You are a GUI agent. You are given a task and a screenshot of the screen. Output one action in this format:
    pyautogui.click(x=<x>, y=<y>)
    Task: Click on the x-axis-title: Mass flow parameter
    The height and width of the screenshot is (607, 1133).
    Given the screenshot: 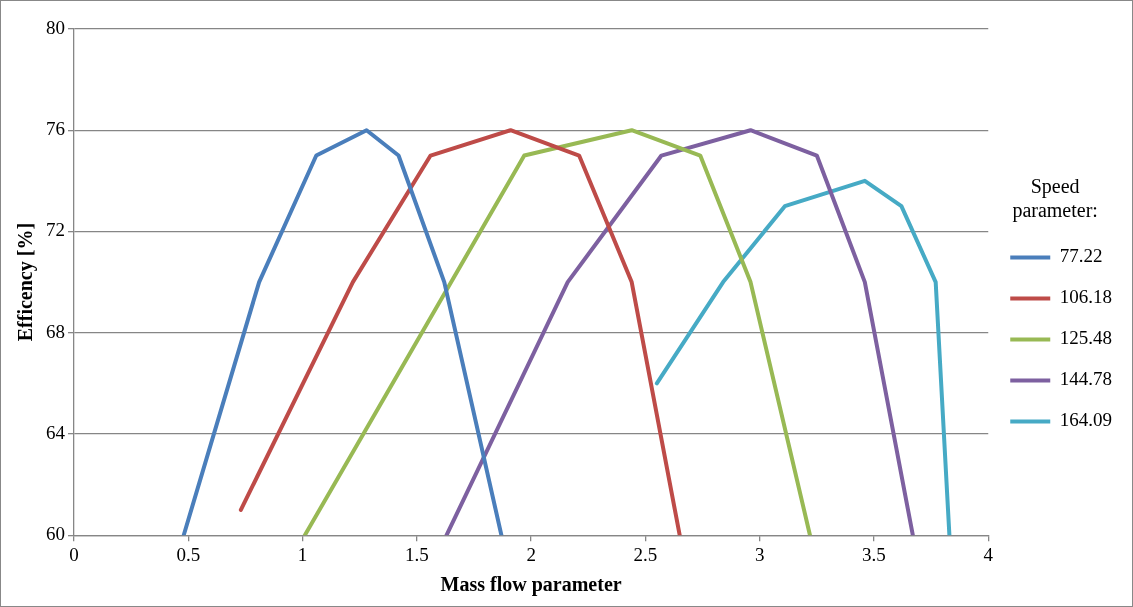 What is the action you would take?
    pyautogui.click(x=531, y=585)
    